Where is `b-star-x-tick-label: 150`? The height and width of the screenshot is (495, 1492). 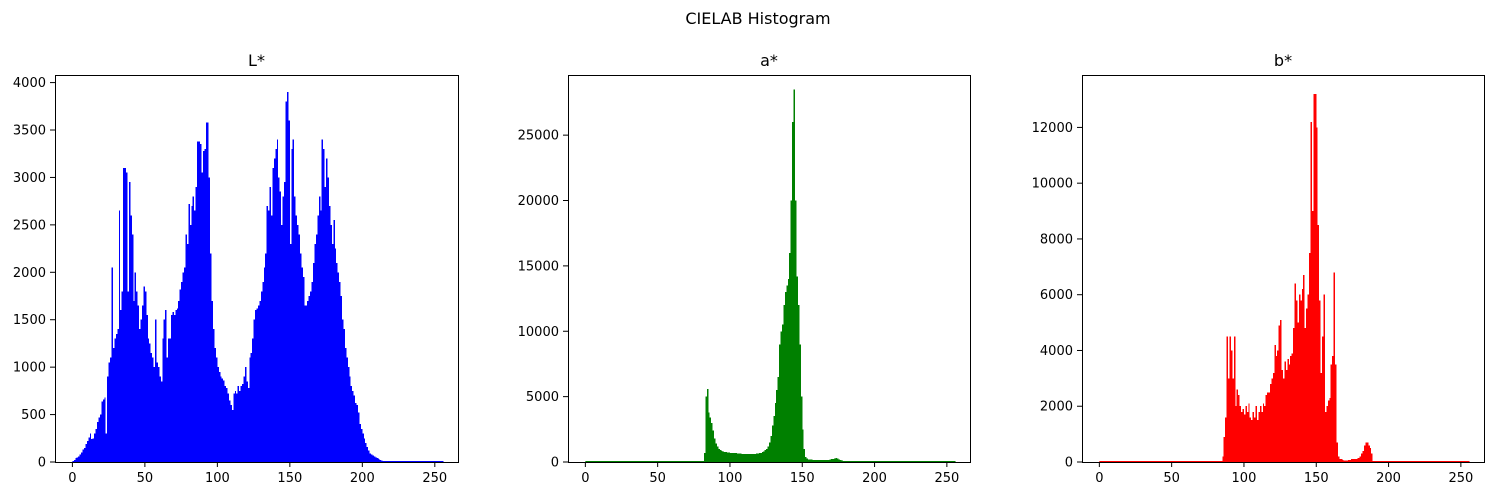 b-star-x-tick-label: 150 is located at coordinates (1316, 478).